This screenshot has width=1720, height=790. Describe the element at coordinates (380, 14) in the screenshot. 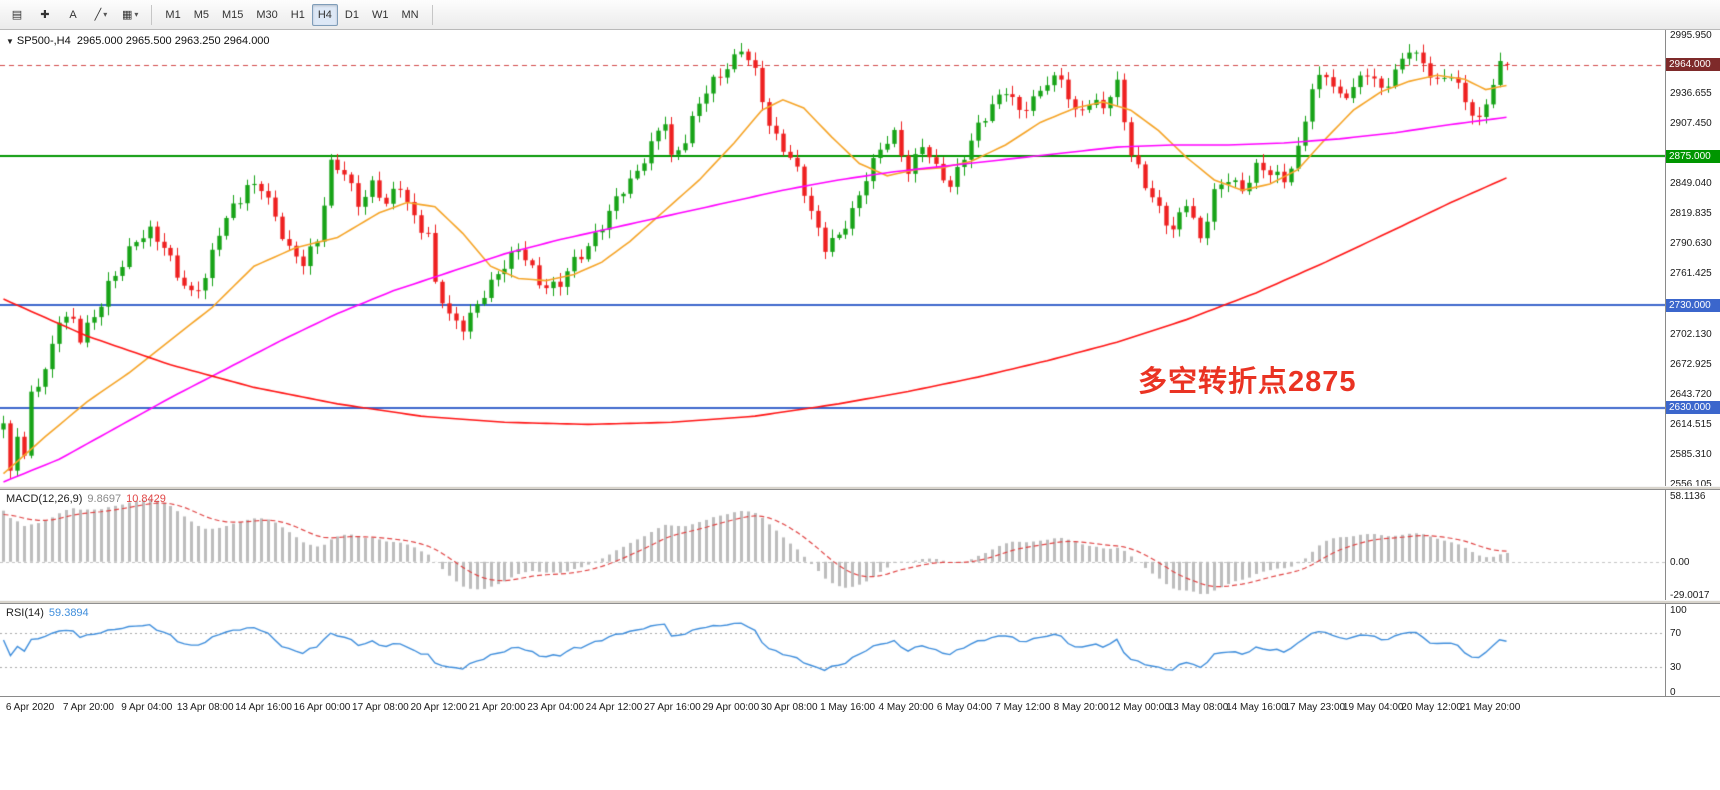

I see `timeframe-button-w1: W1` at that location.